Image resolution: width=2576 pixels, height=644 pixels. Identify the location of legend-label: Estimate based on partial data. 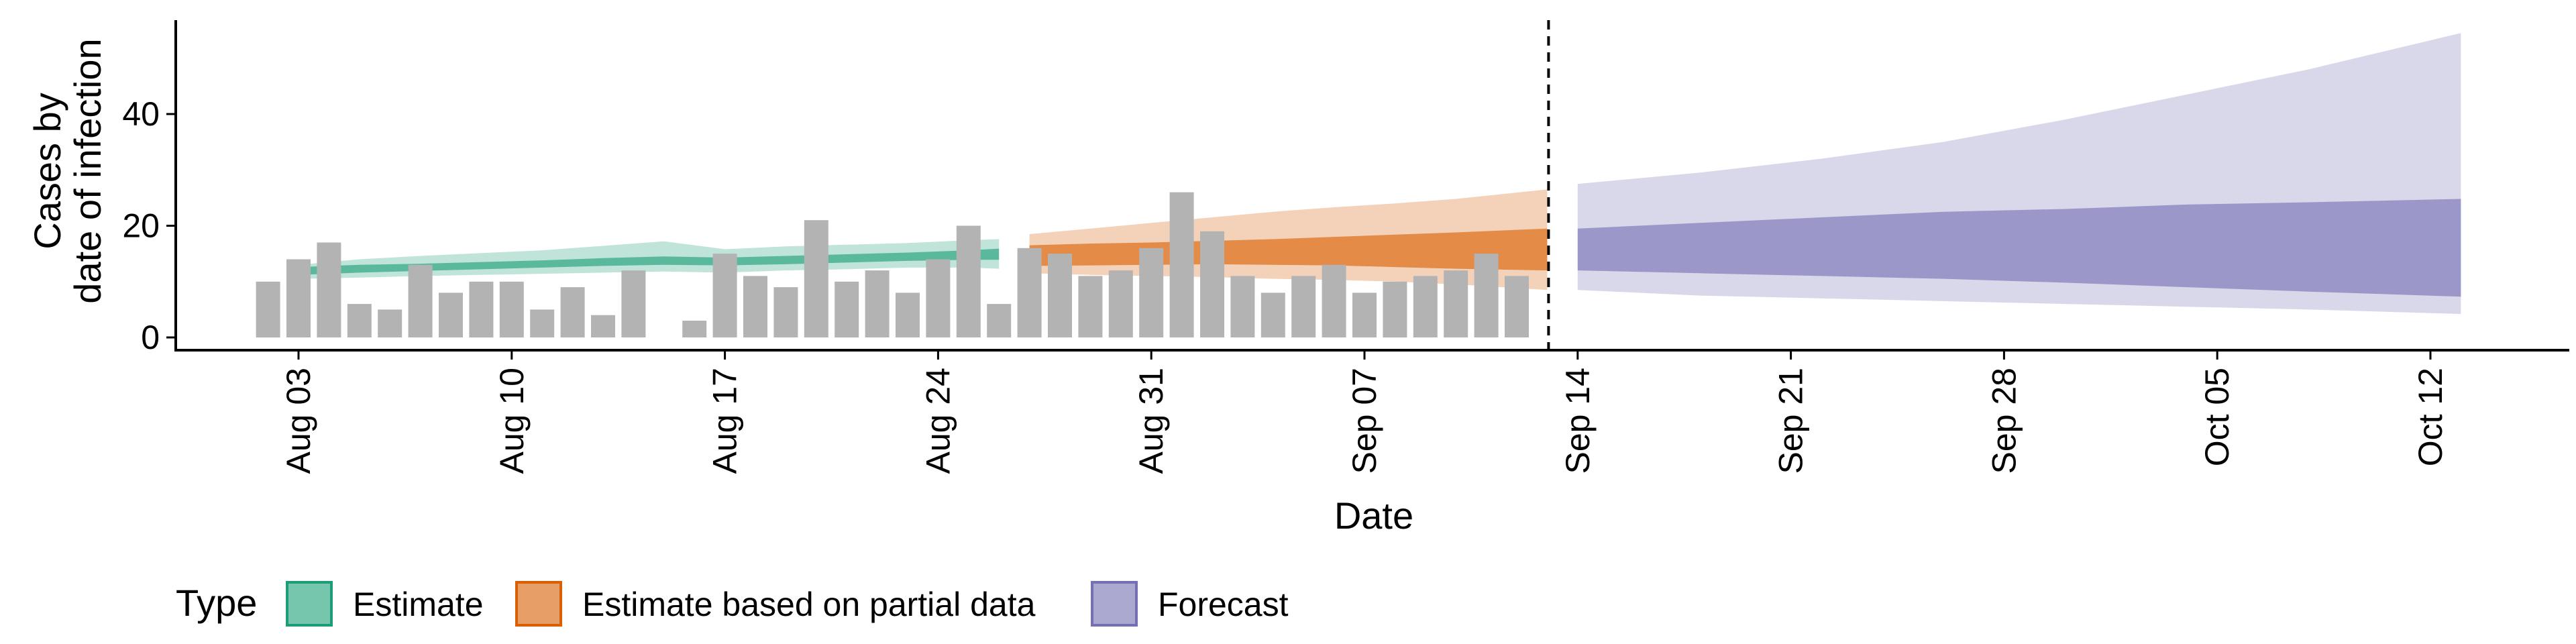
(809, 604).